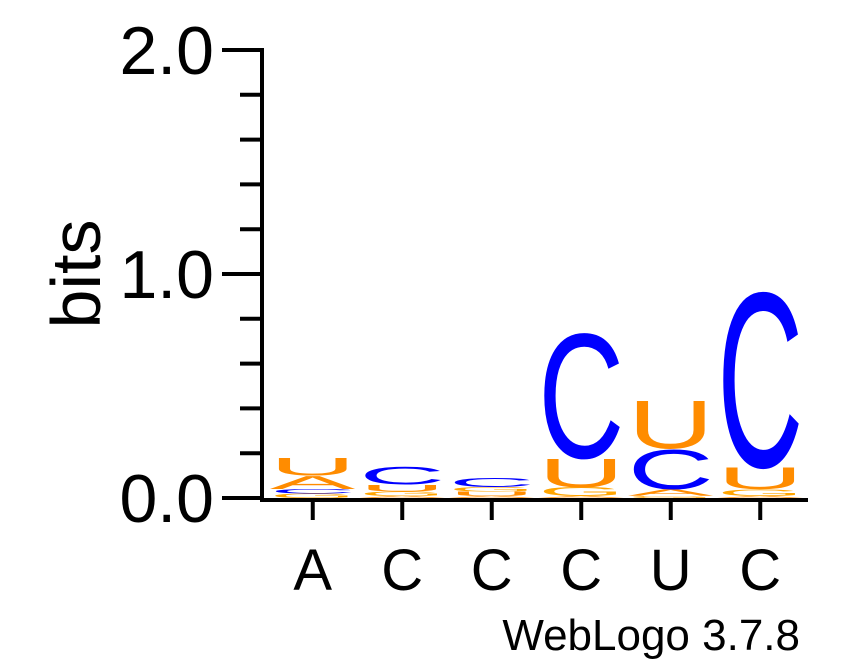 The width and height of the screenshot is (850, 667). What do you see at coordinates (312, 570) in the screenshot?
I see `x-tick-label: A` at bounding box center [312, 570].